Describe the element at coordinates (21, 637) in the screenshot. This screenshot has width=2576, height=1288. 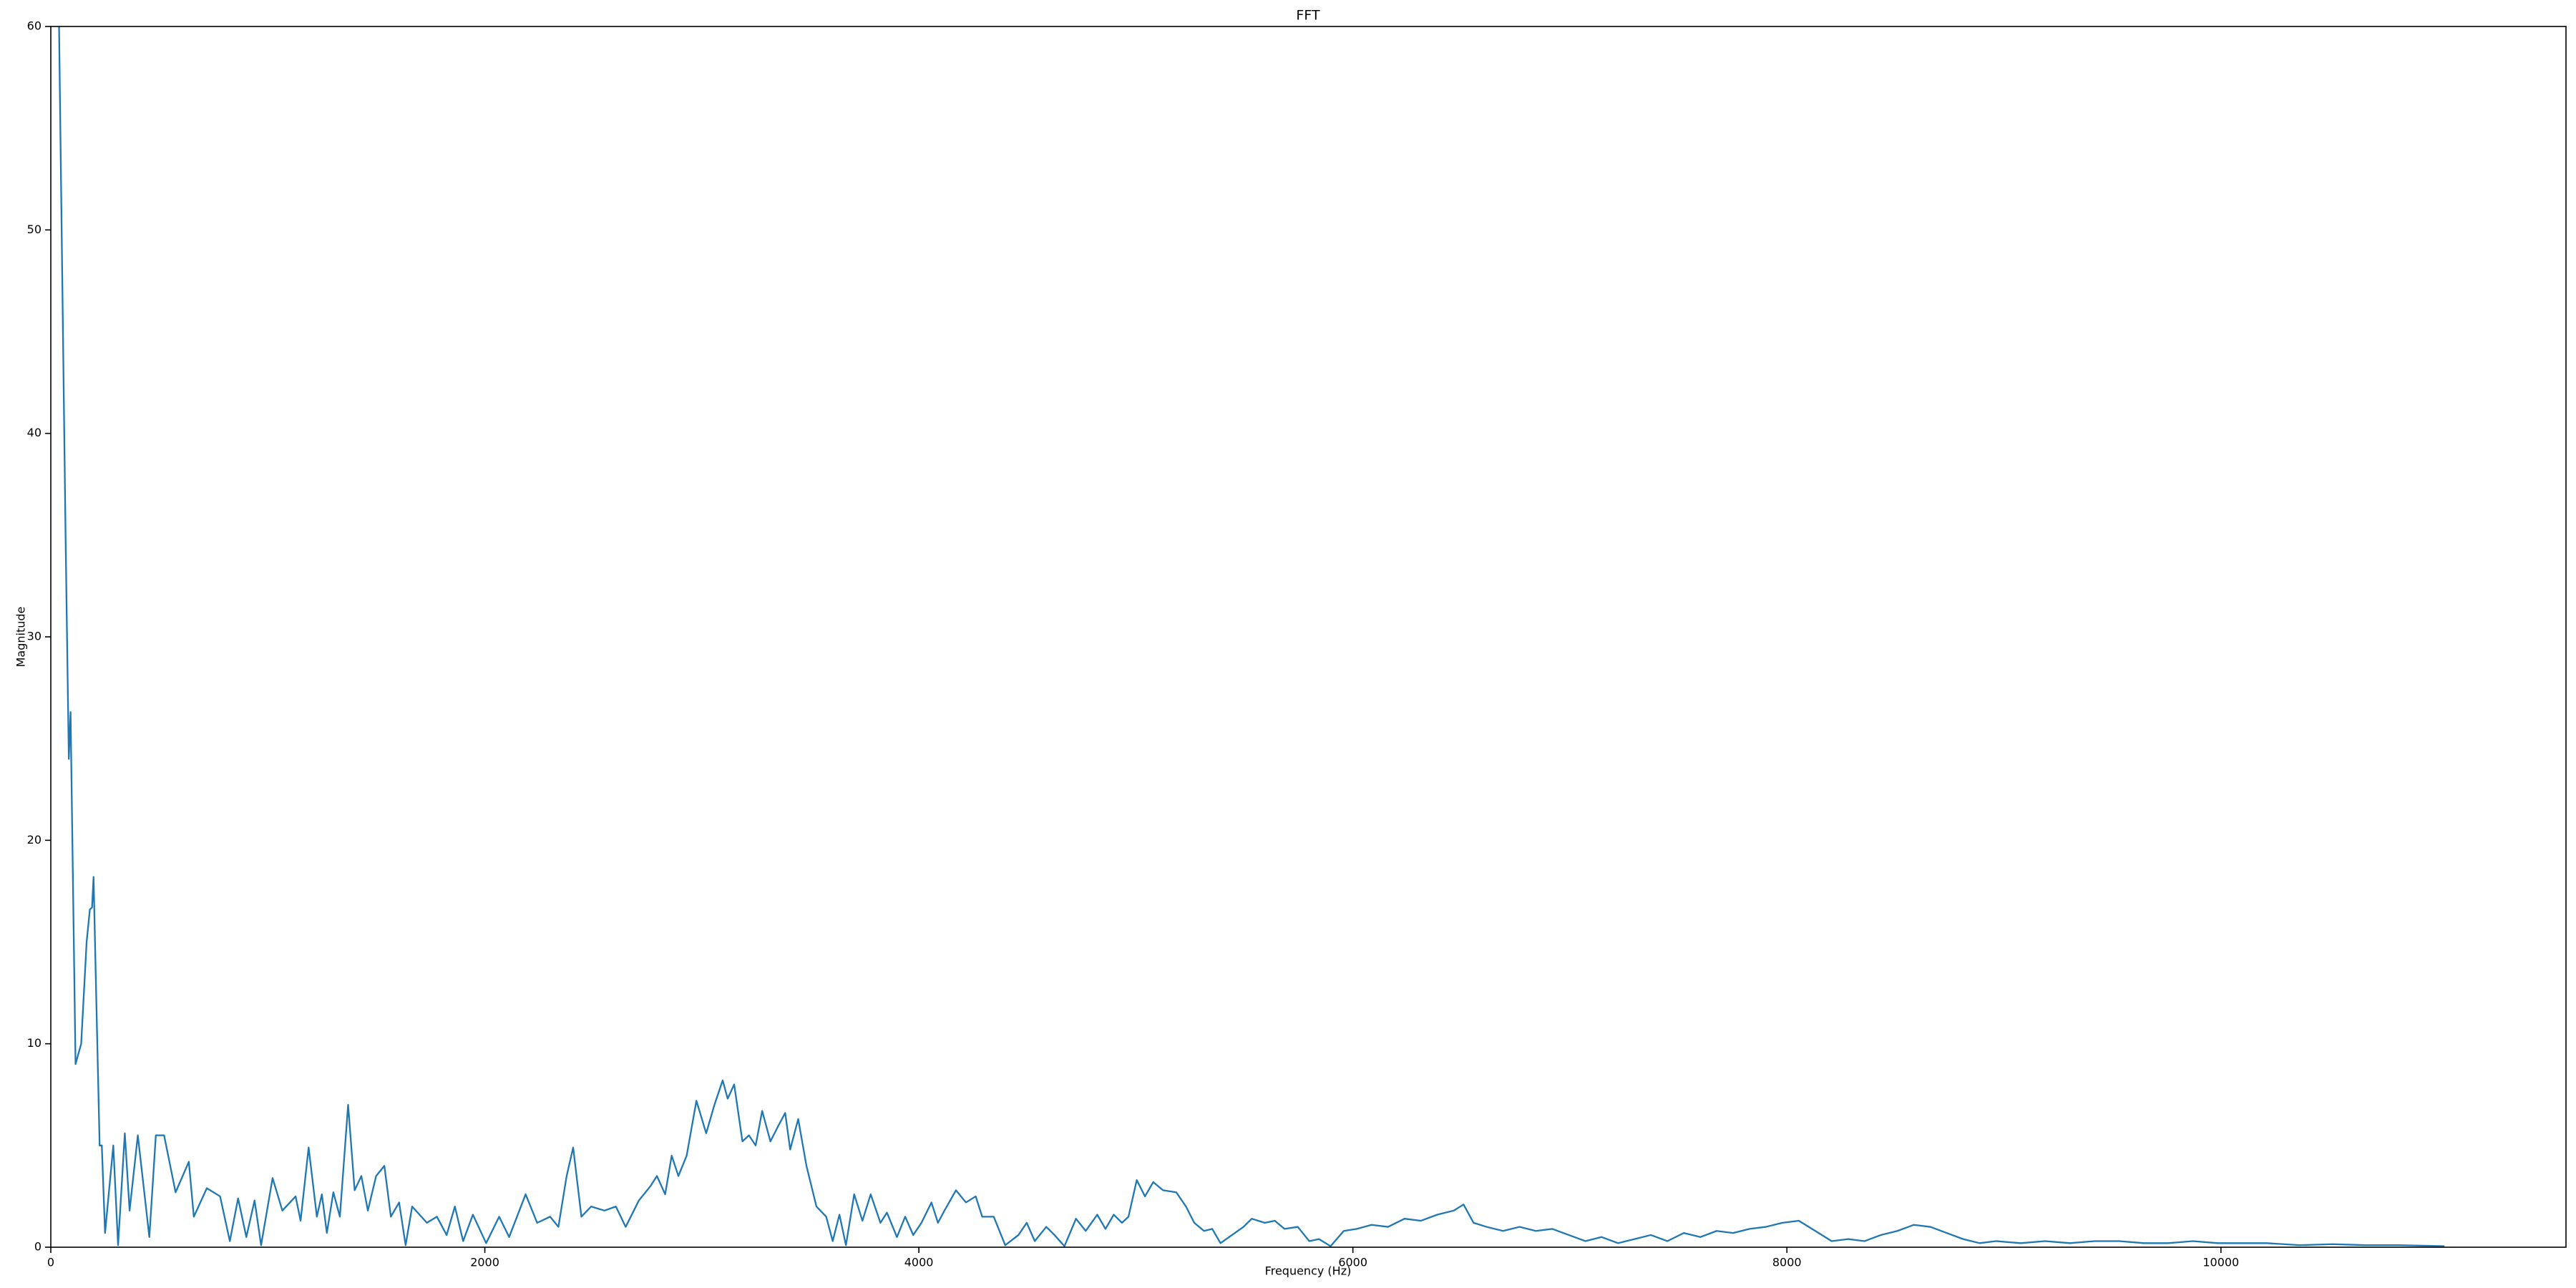
I see `y-axis-label: Magnitude` at that location.